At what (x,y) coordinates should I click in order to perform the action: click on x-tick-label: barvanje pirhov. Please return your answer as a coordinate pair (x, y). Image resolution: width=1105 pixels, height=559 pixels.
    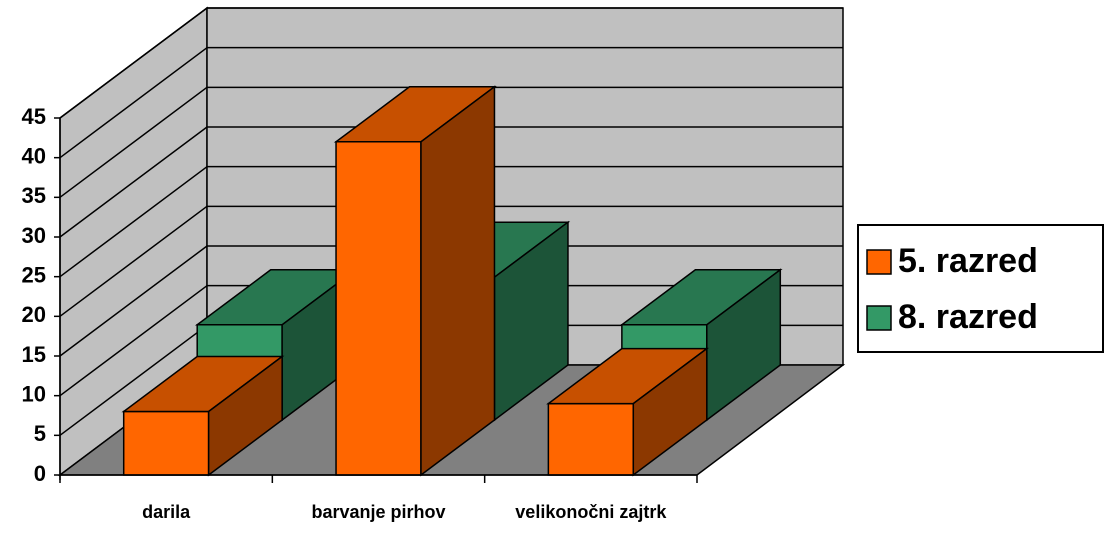
    Looking at the image, I should click on (378, 512).